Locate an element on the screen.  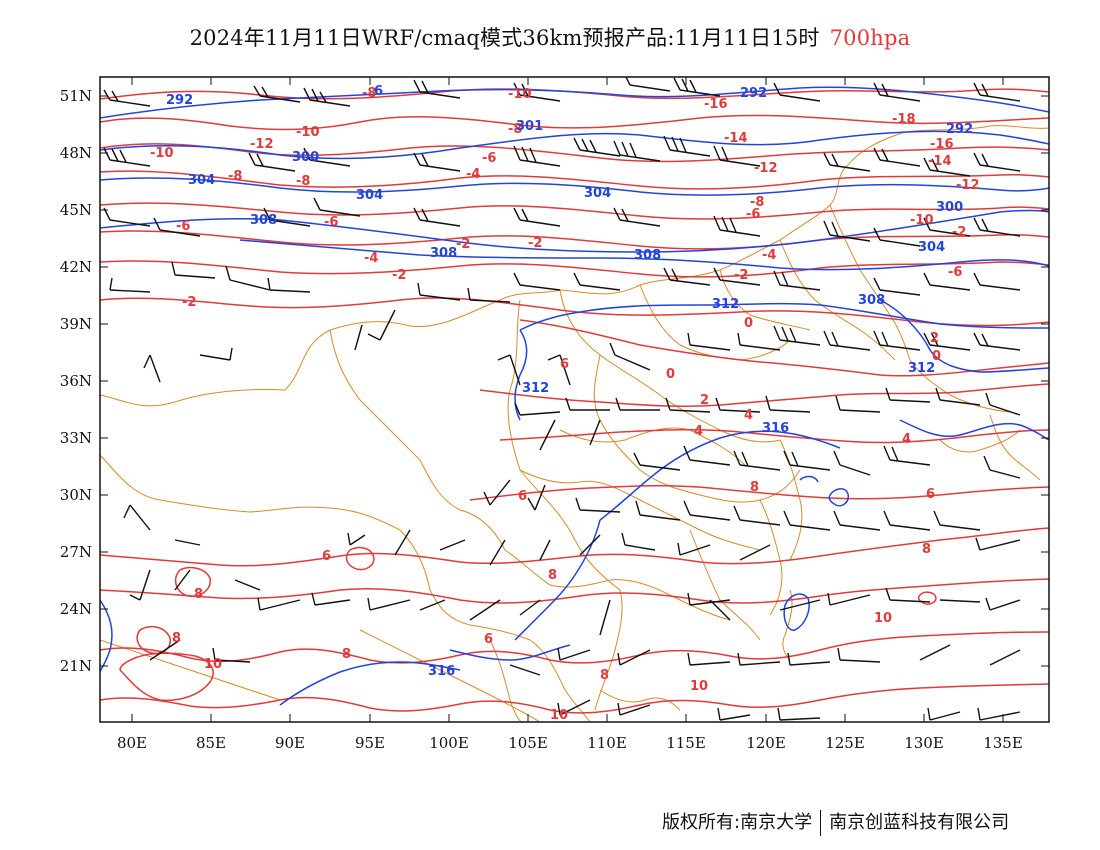
lon-tick-label: 85E is located at coordinates (211, 743).